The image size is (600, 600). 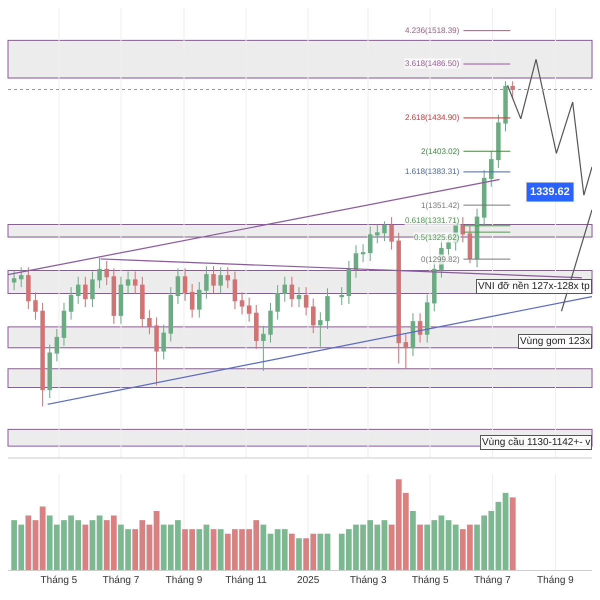 What do you see at coordinates (440, 151) in the screenshot?
I see `ref-line-label: 2(1403.02)` at bounding box center [440, 151].